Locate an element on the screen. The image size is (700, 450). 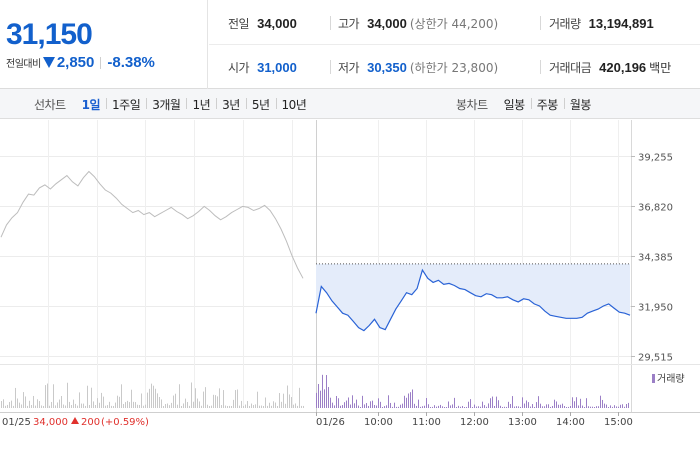
candle-daily: 일봉 is located at coordinates (514, 104).